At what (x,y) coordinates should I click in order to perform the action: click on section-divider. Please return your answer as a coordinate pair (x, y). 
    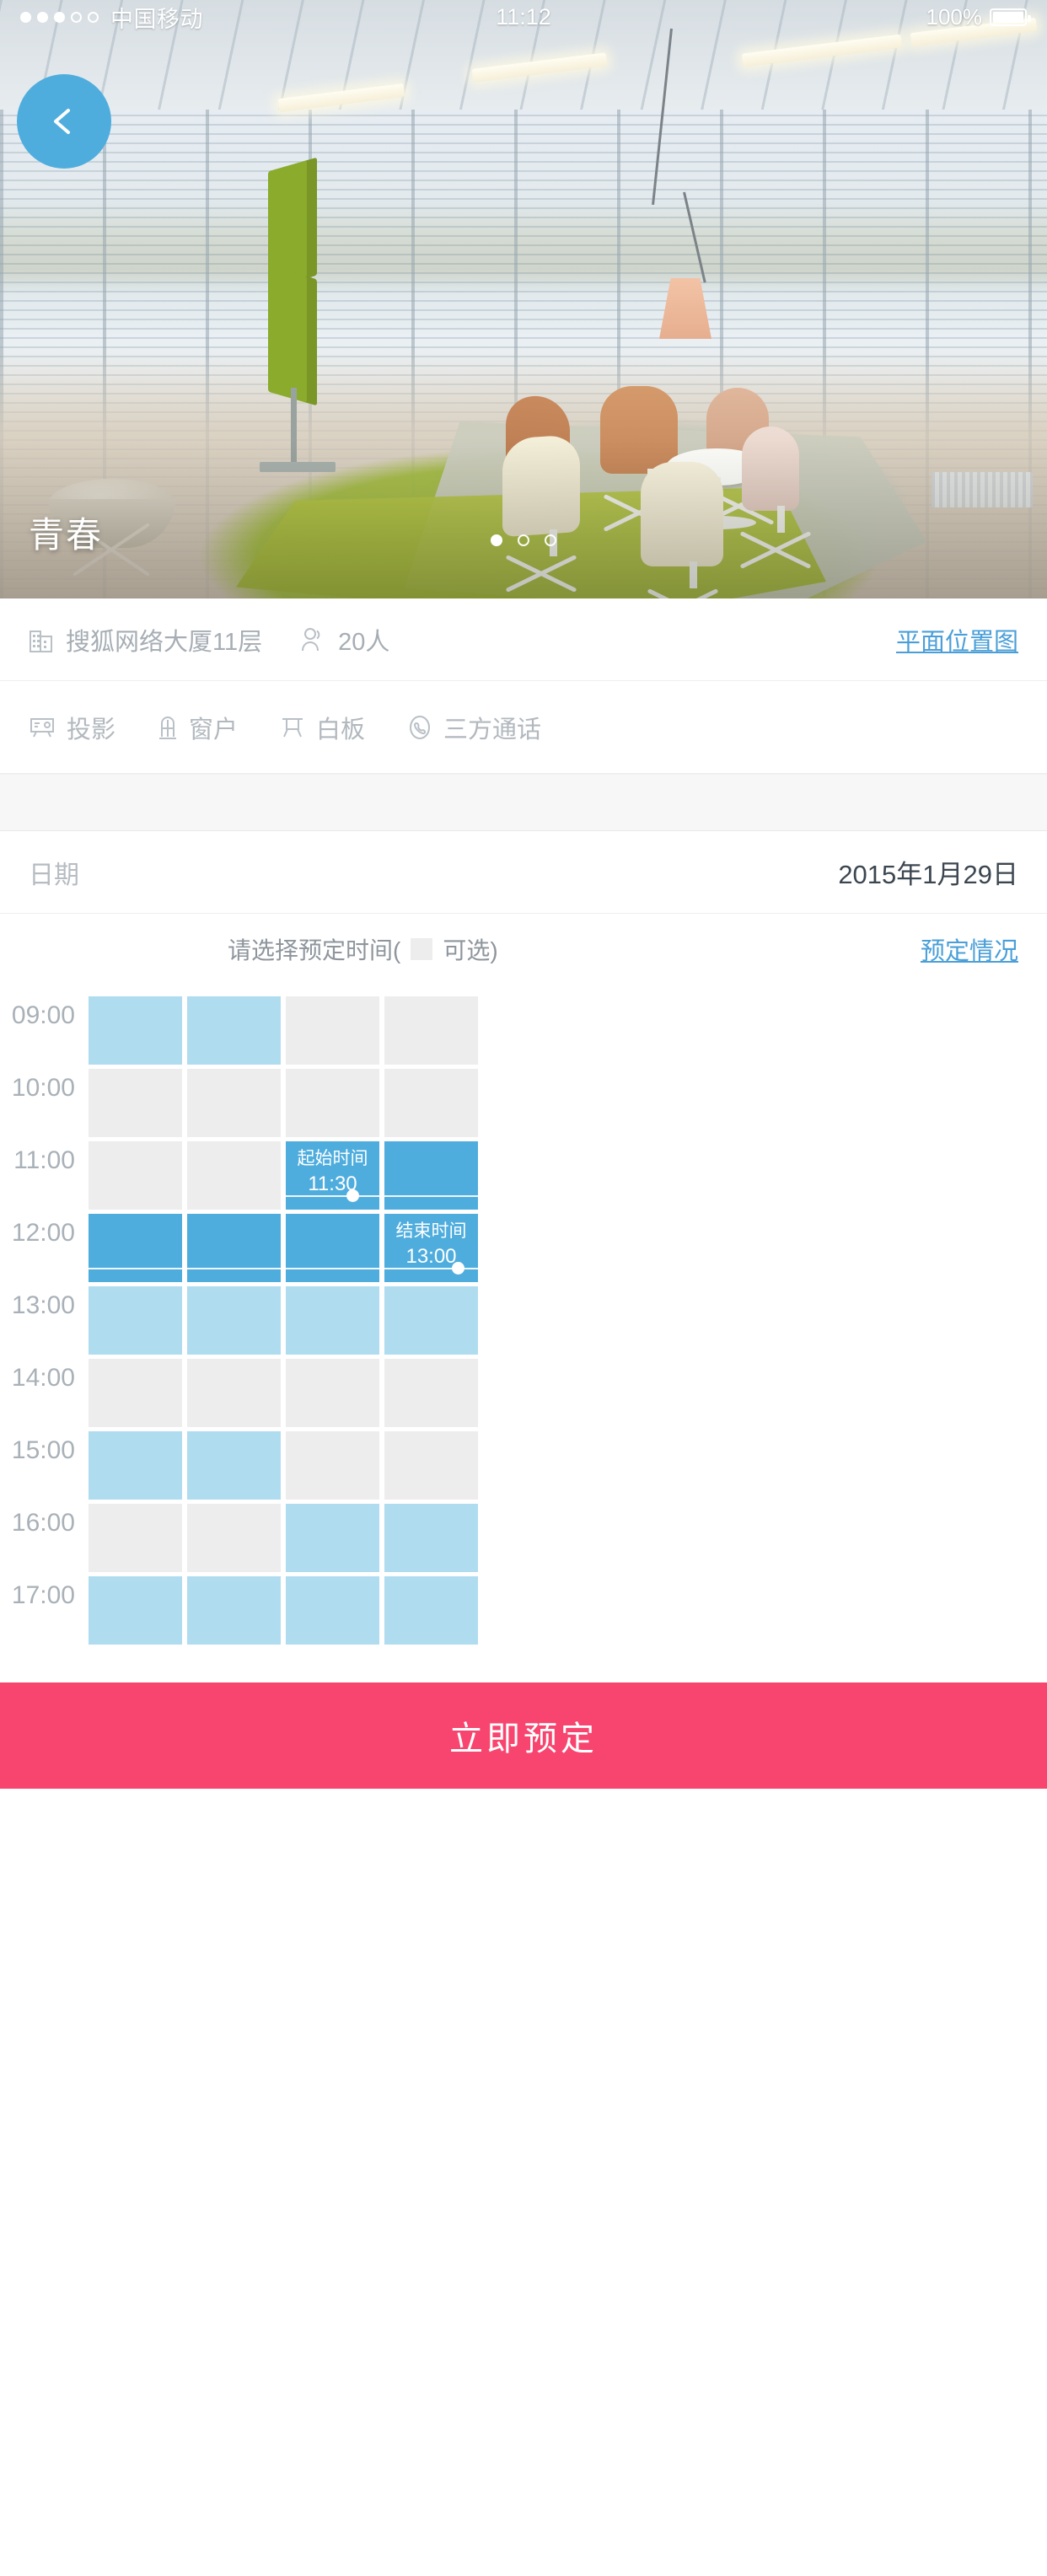
    Looking at the image, I should click on (523, 802).